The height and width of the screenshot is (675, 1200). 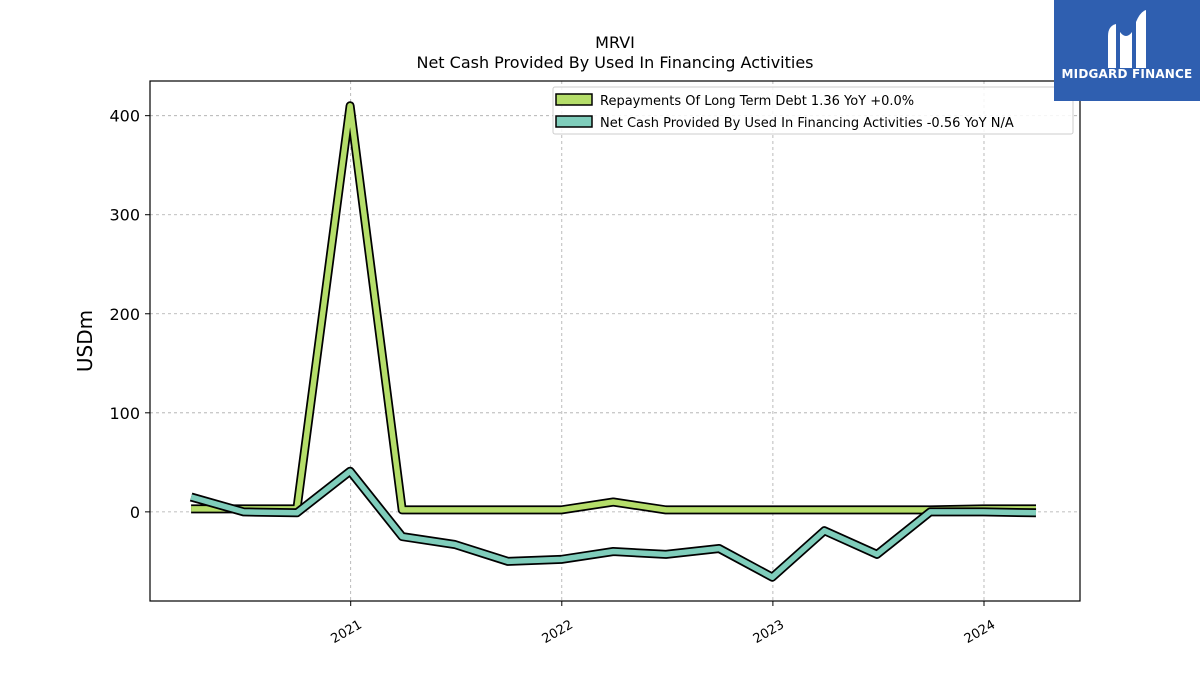 I want to click on series-outline, so click(x=613, y=524).